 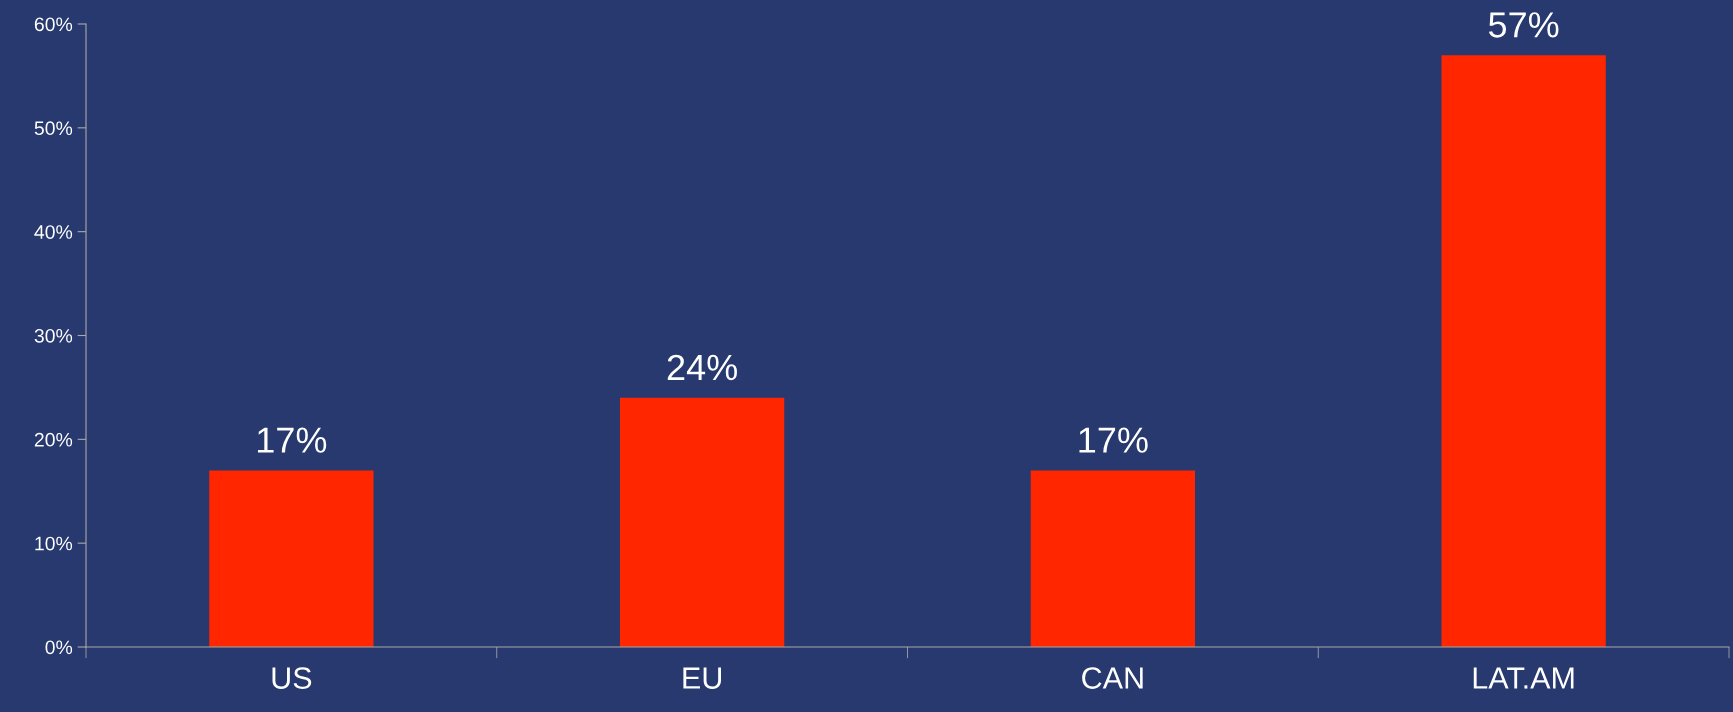 What do you see at coordinates (292, 678) in the screenshot?
I see `x-tick-label: US` at bounding box center [292, 678].